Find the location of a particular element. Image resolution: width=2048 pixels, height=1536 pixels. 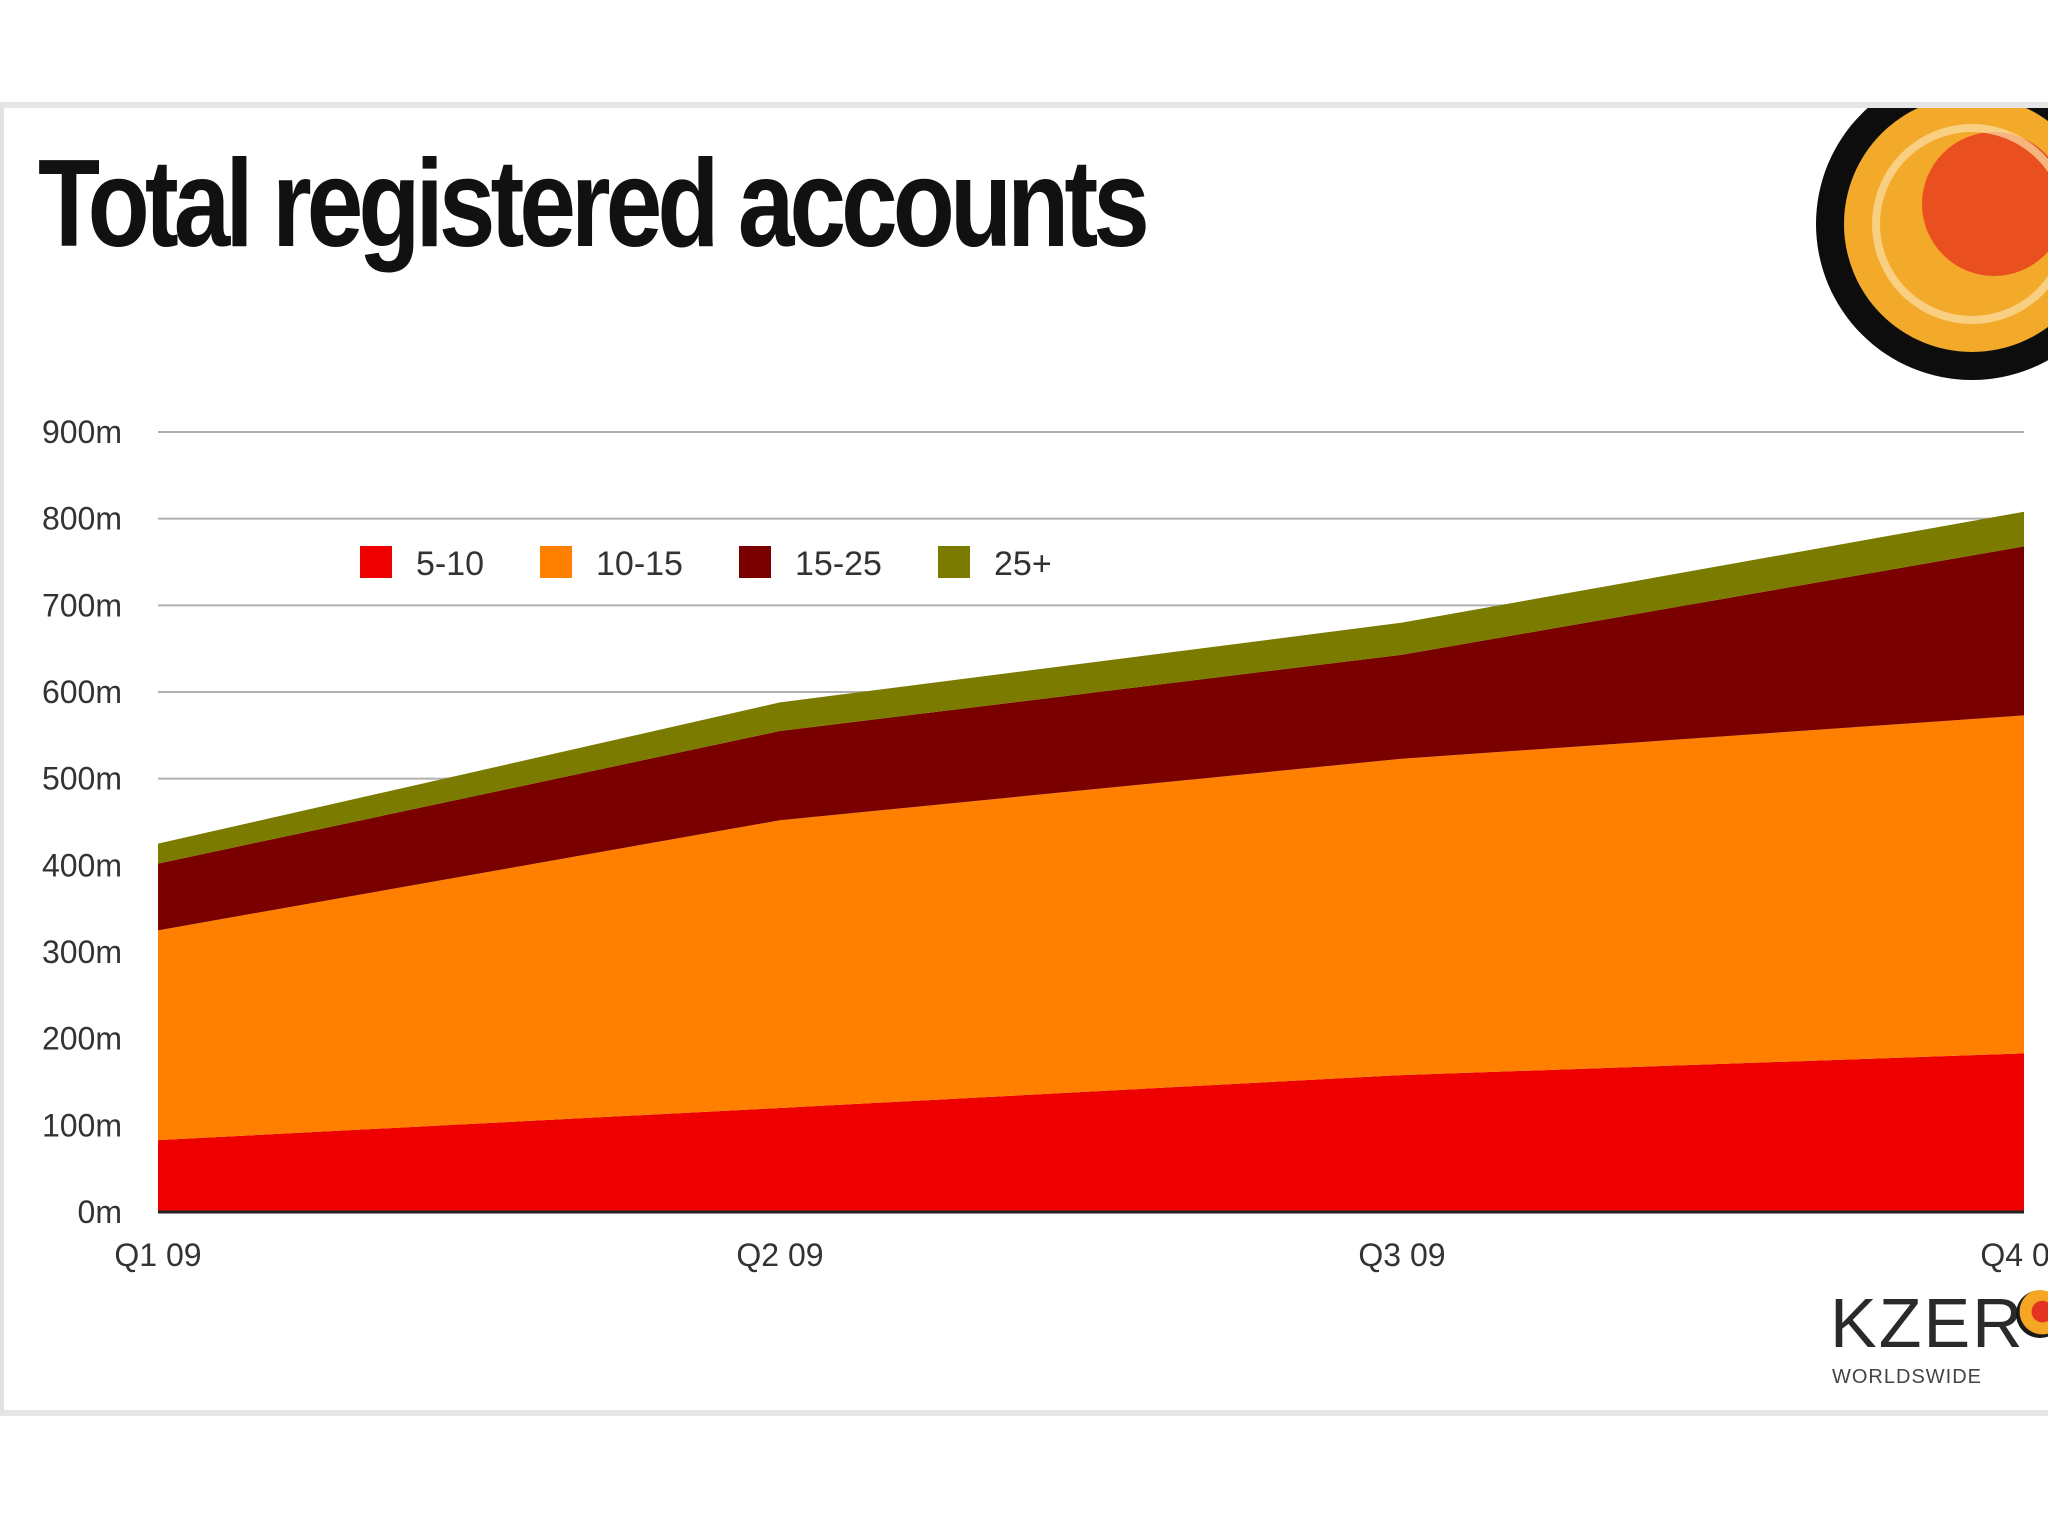

y-tick-label: 900m is located at coordinates (82, 432).